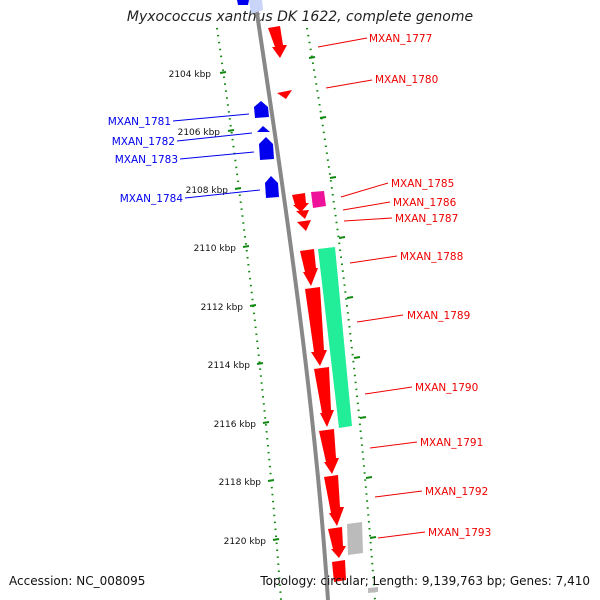 This screenshot has height=600, width=600. What do you see at coordinates (446, 388) in the screenshot?
I see `gene-label-mxan-1790: MXAN_1790` at bounding box center [446, 388].